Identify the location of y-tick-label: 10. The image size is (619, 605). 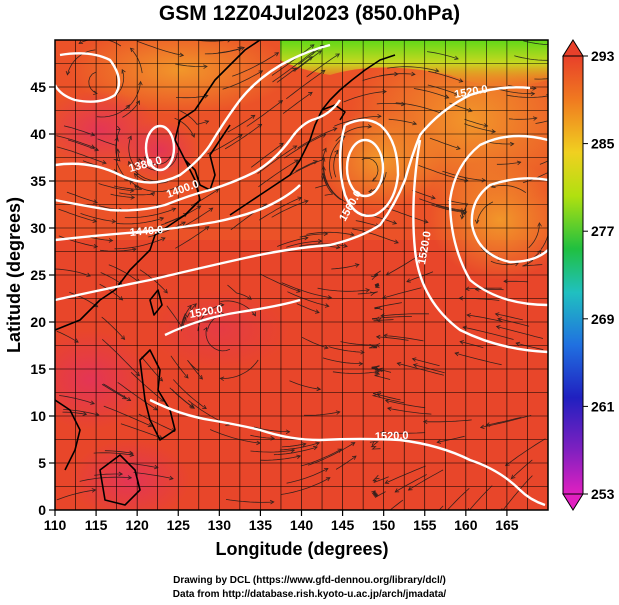
(38, 416).